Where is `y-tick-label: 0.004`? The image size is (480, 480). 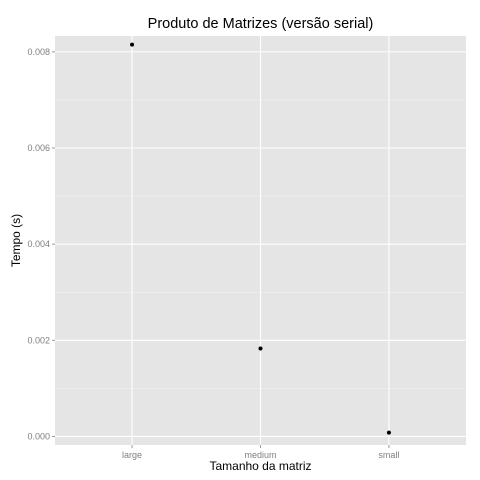
y-tick-label: 0.004 is located at coordinates (38, 244).